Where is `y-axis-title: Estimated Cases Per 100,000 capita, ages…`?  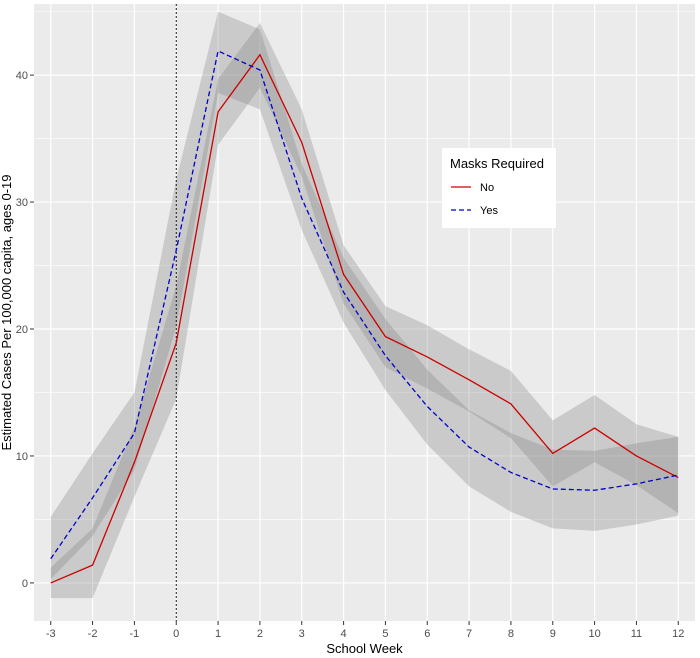
y-axis-title: Estimated Cases Per 100,000 capita, ages… is located at coordinates (7, 312).